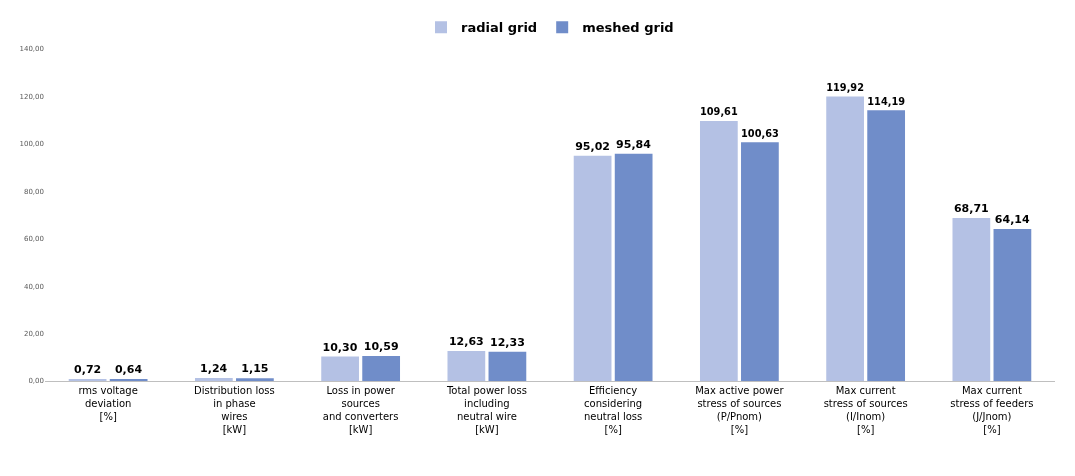 This screenshot has height=476, width=1075. Describe the element at coordinates (381, 346) in the screenshot. I see `data-label: 10,59` at that location.